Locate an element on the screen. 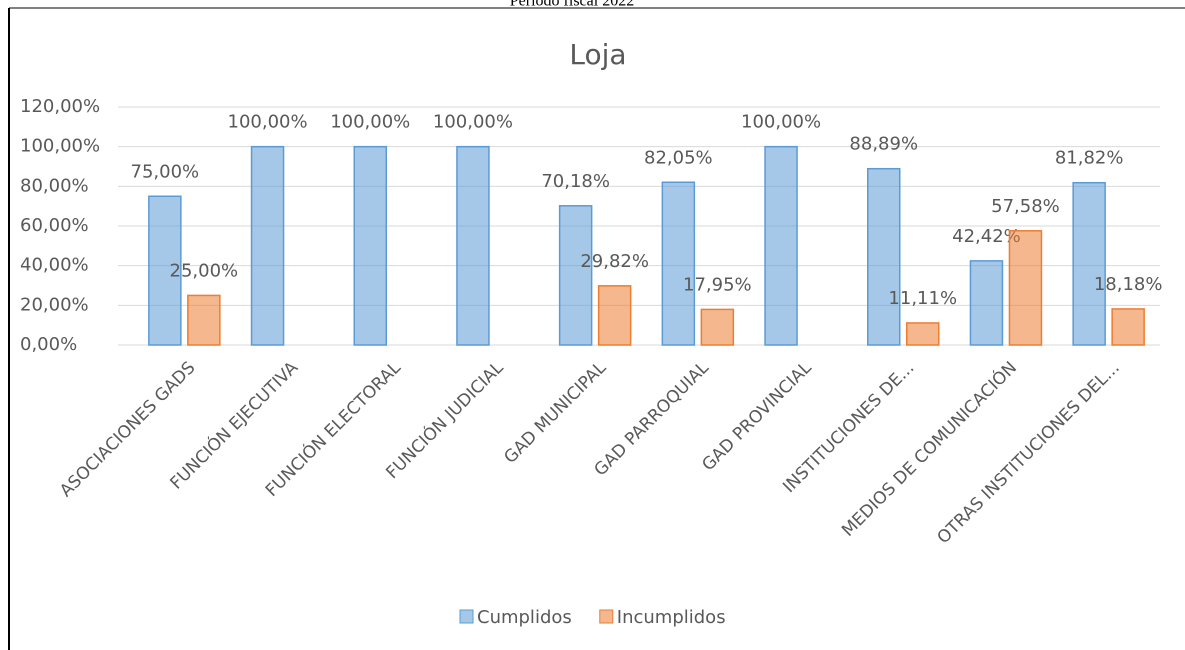 The width and height of the screenshot is (1185, 650). data-label: 25,00% is located at coordinates (204, 270).